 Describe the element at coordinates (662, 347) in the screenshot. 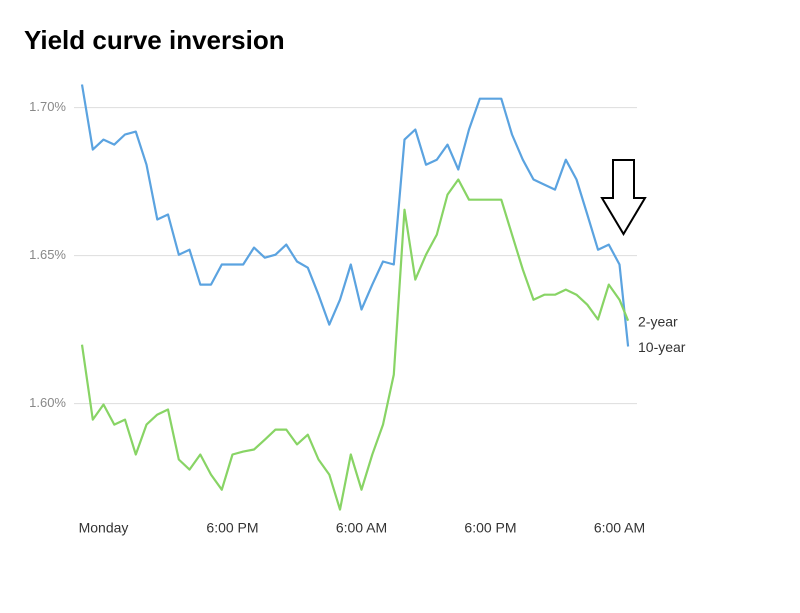

I see `legend-label: 10-year` at that location.